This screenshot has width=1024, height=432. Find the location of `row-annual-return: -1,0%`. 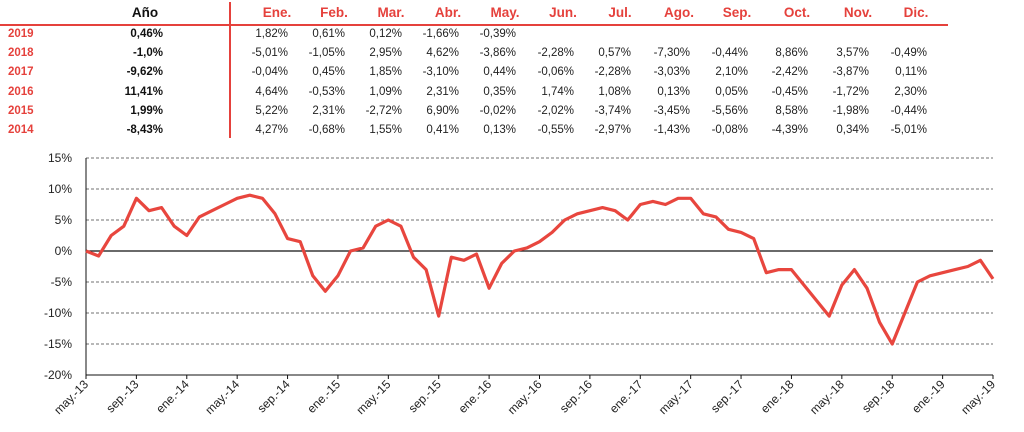

row-annual-return: -1,0% is located at coordinates (147, 53).